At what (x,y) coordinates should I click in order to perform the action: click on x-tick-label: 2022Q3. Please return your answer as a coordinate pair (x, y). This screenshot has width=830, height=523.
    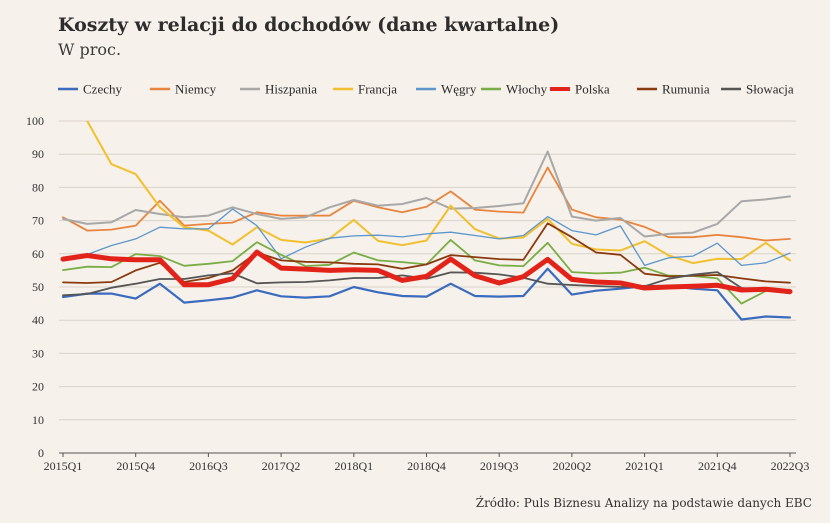
    Looking at the image, I should click on (790, 466).